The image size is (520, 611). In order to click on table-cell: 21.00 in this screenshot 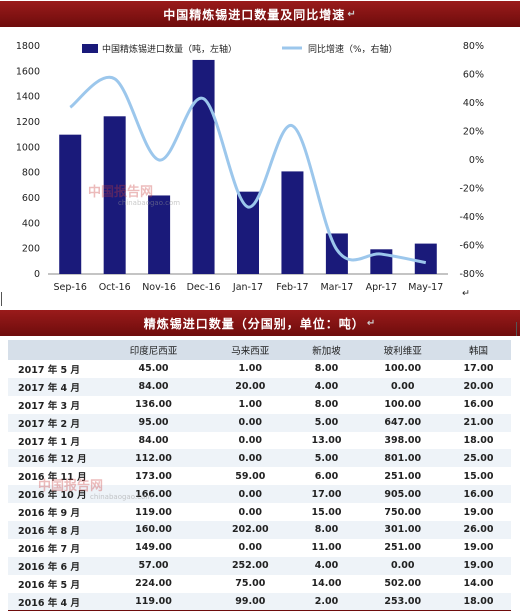, I will do `click(478, 422)`.